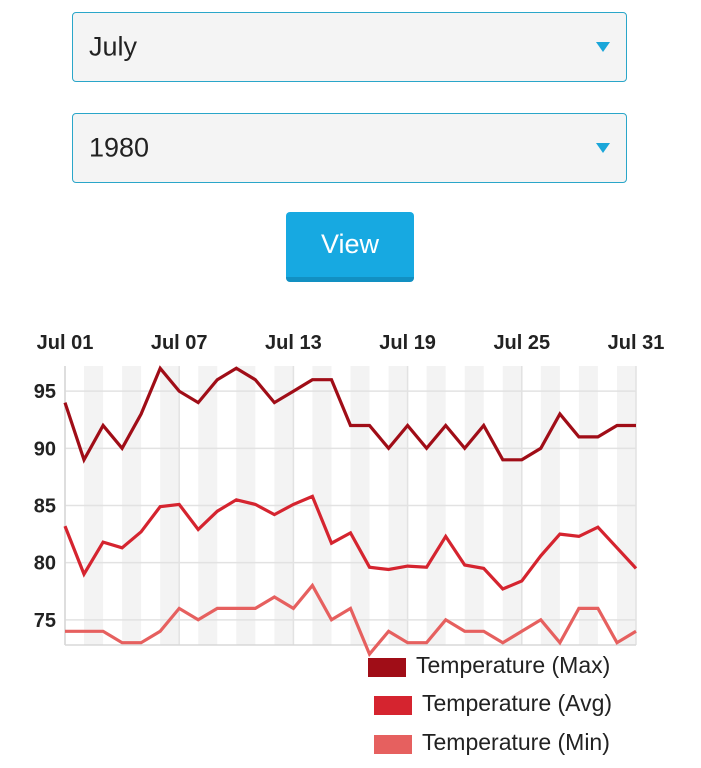  What do you see at coordinates (521, 343) in the screenshot?
I see `x-tick-label: Jul 25` at bounding box center [521, 343].